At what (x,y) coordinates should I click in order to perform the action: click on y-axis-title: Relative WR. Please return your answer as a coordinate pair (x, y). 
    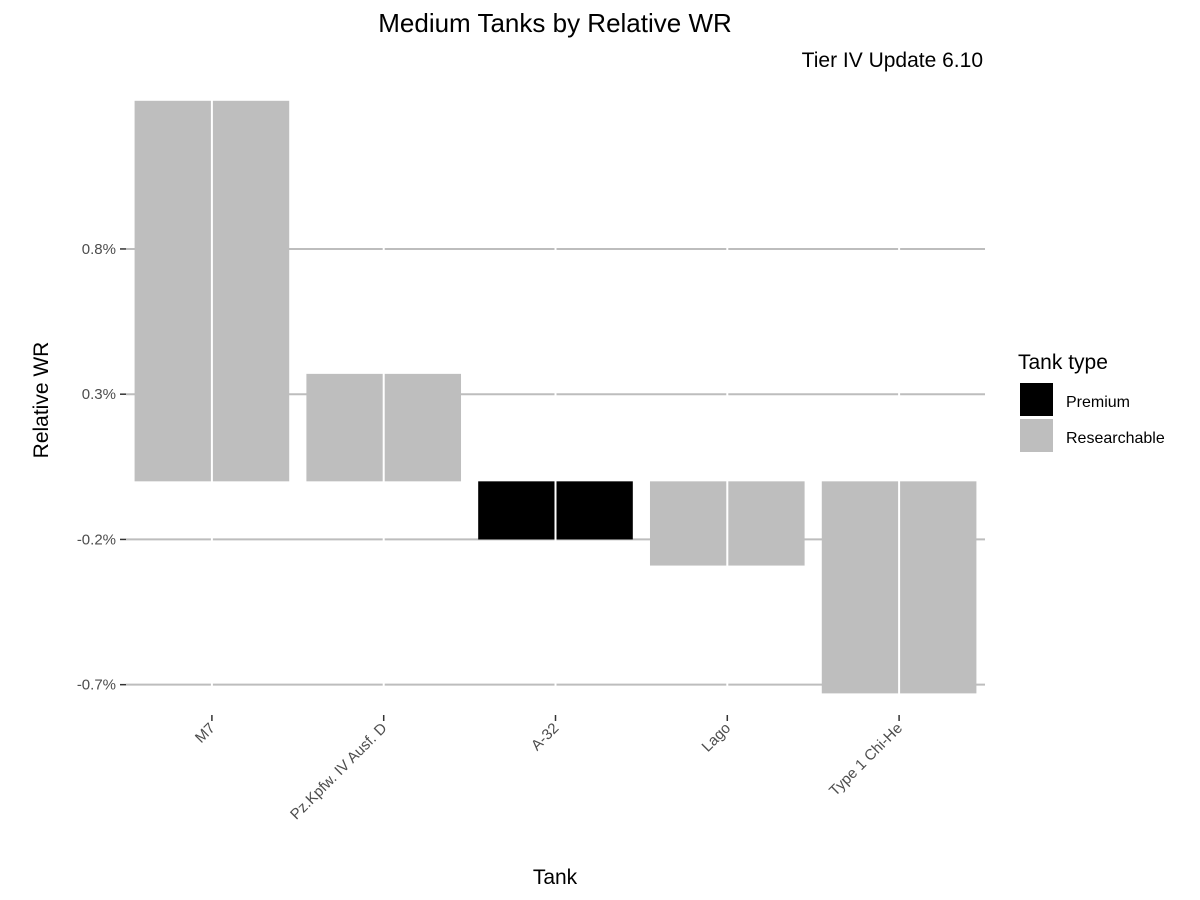
    Looking at the image, I should click on (41, 400).